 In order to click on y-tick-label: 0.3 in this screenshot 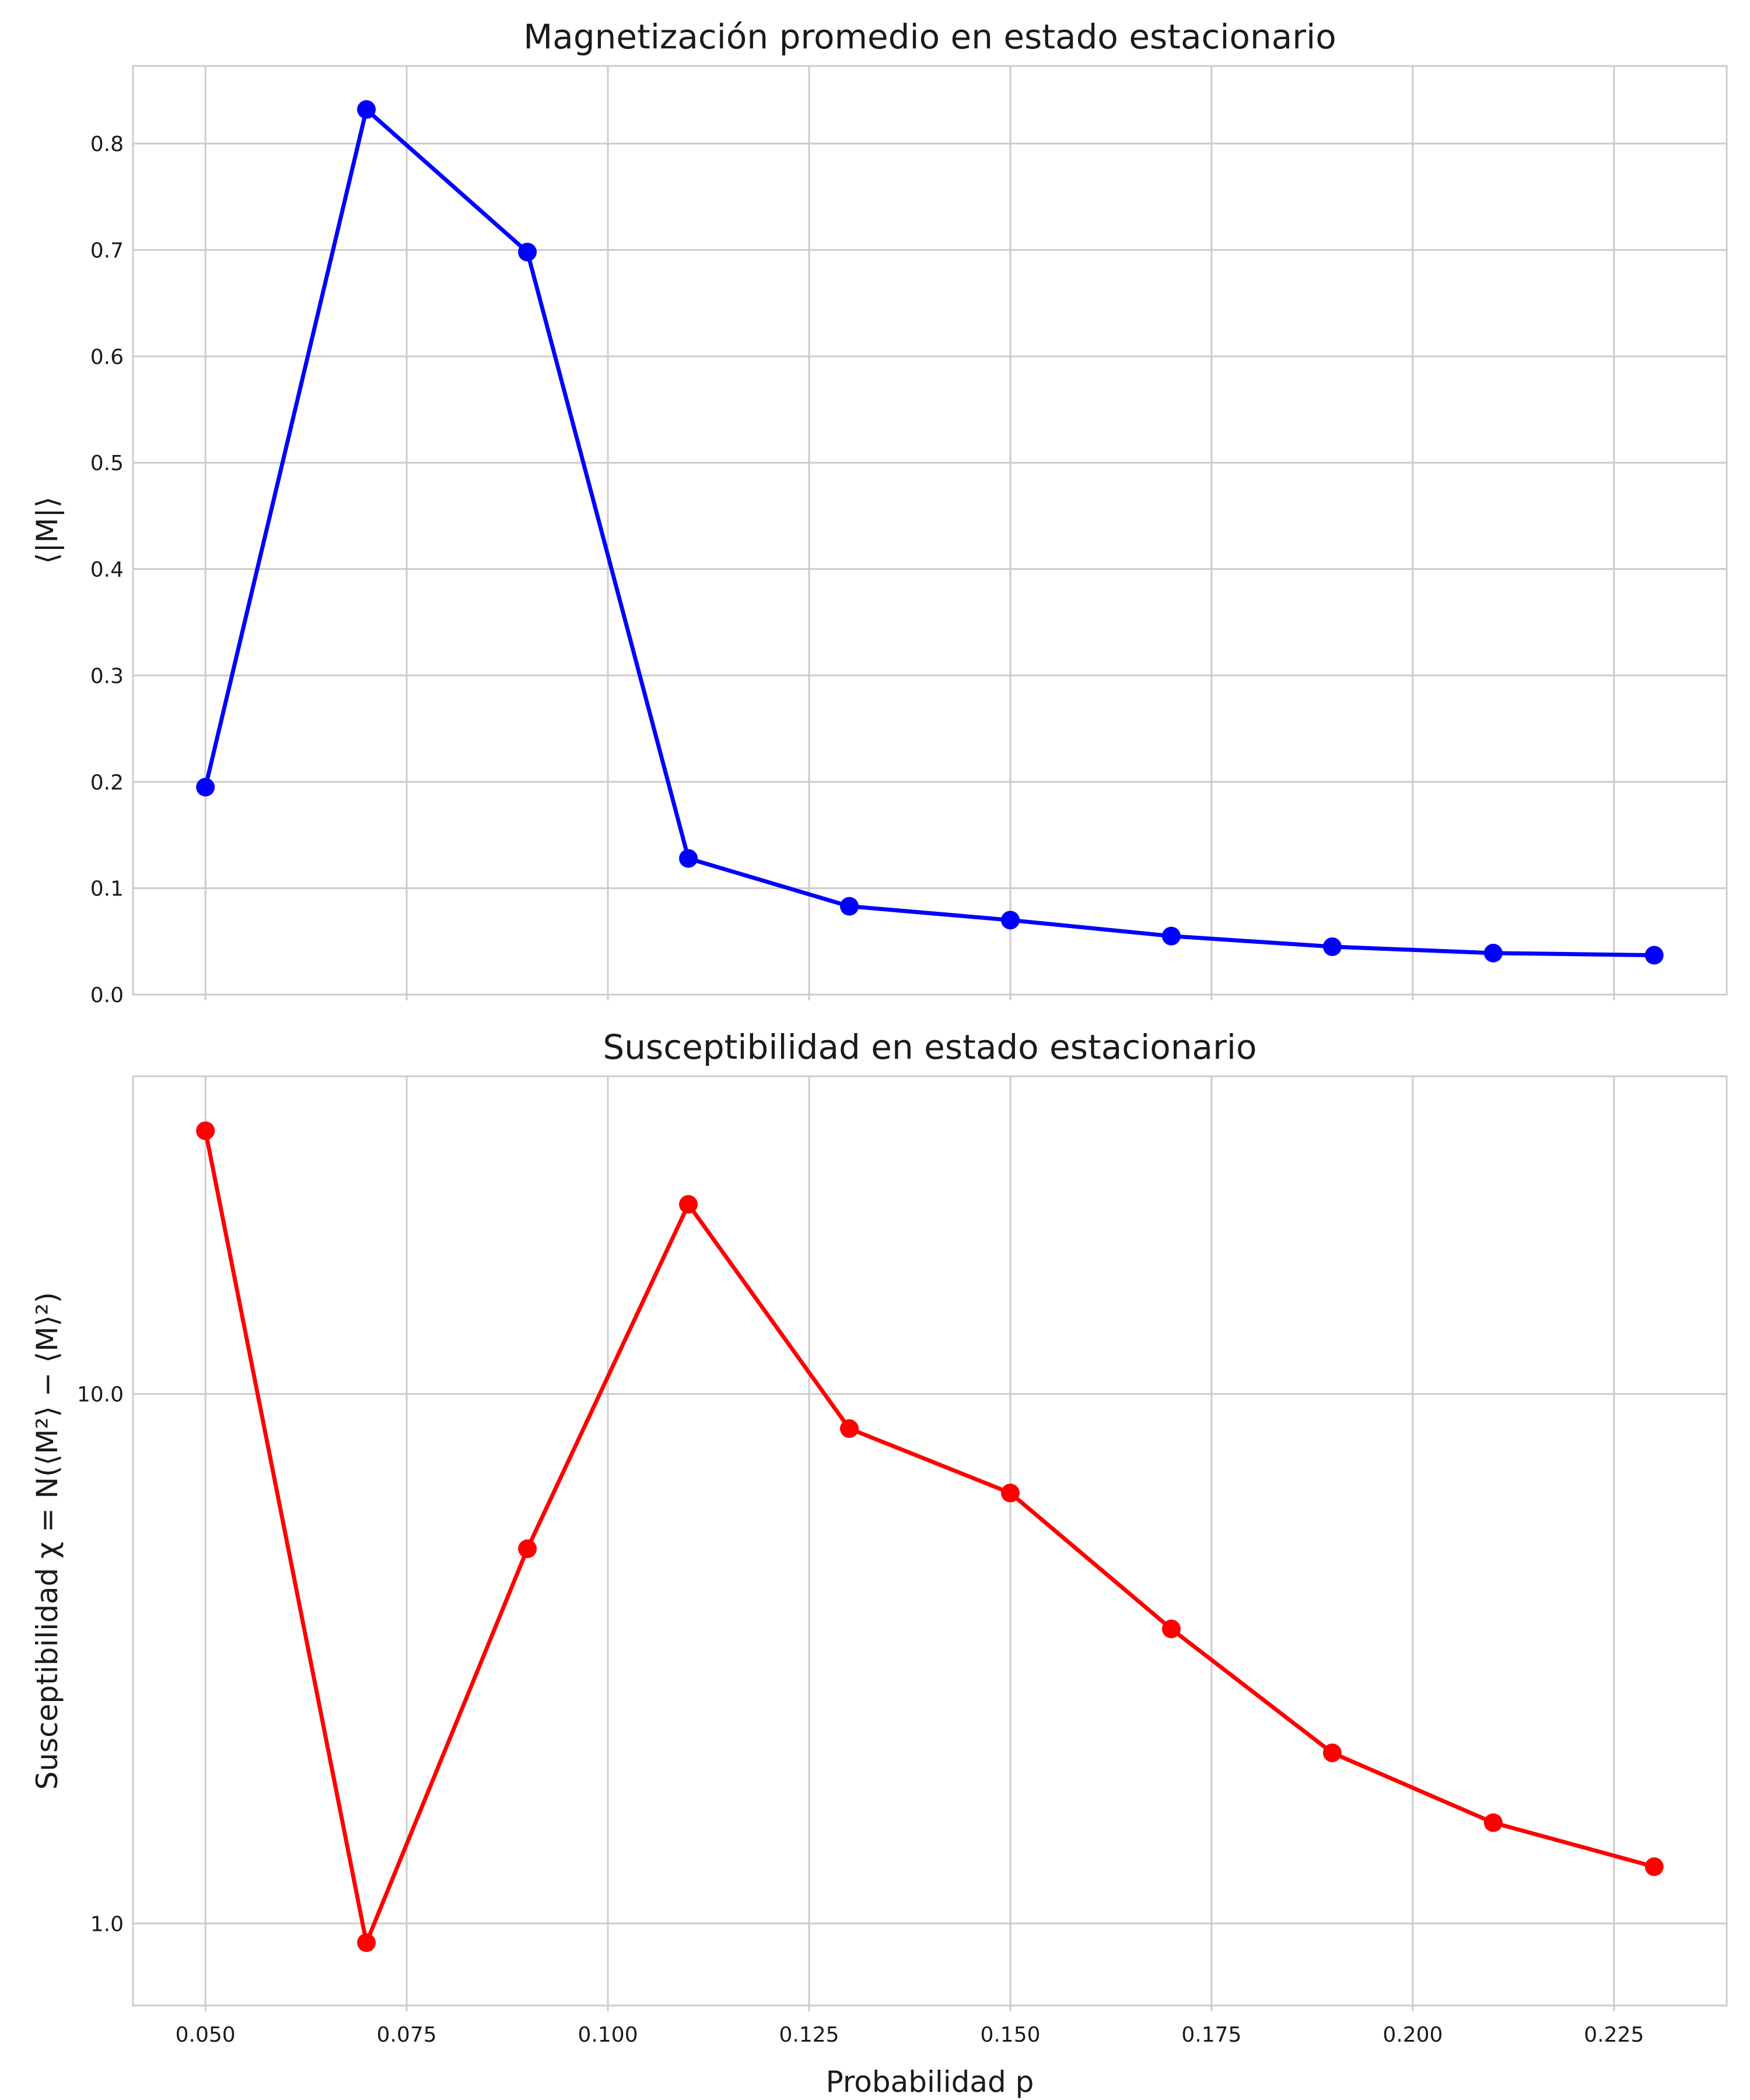, I will do `click(107, 676)`.